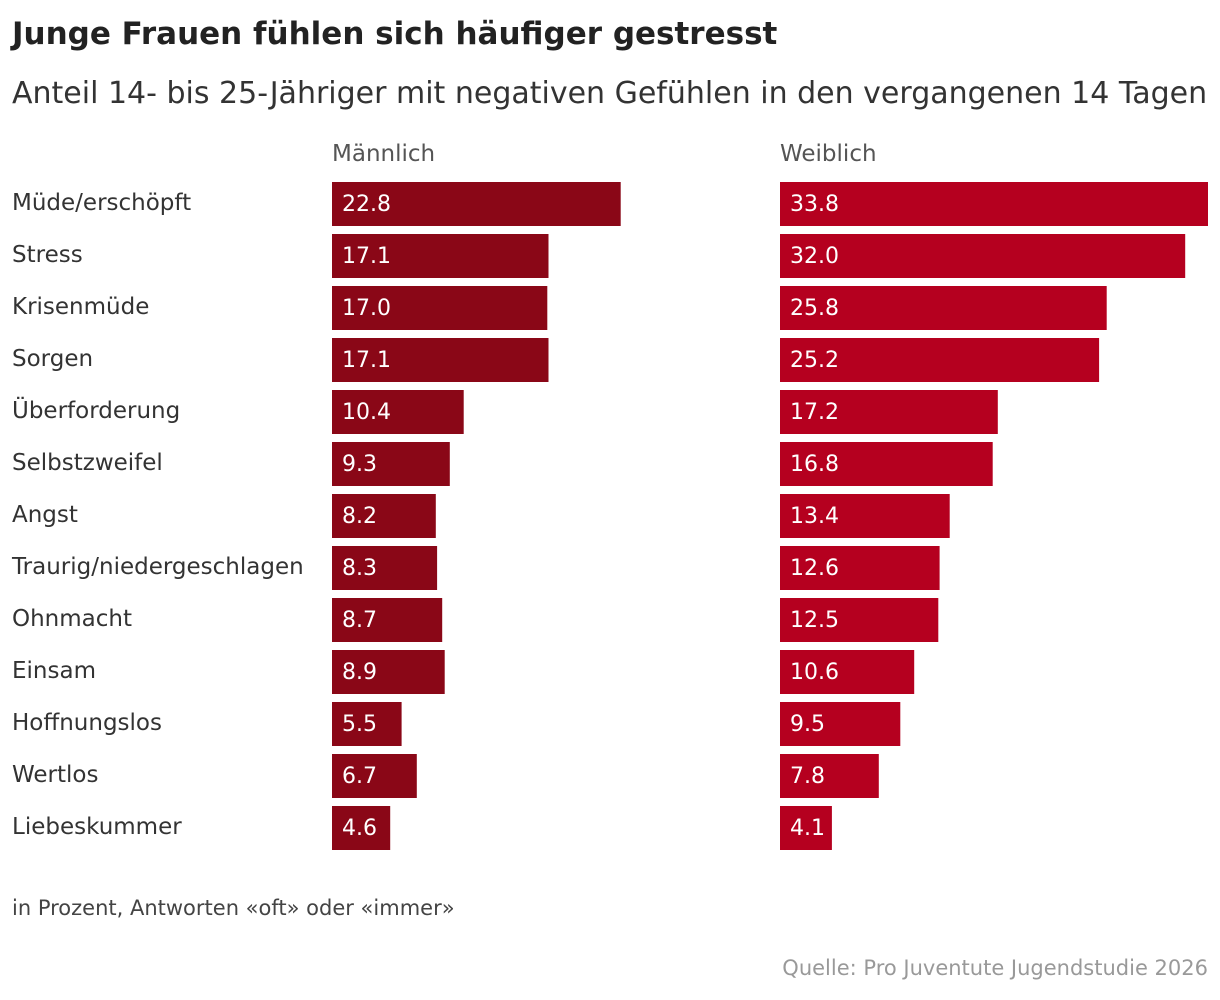 The image size is (1220, 1000). I want to click on male-value-label-liebeskummer: 4.6, so click(359, 828).